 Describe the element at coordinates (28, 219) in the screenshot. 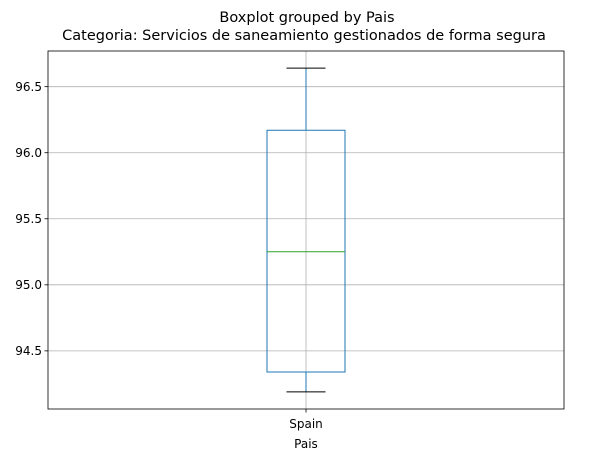

I see `y-tick-label: 95.5` at that location.